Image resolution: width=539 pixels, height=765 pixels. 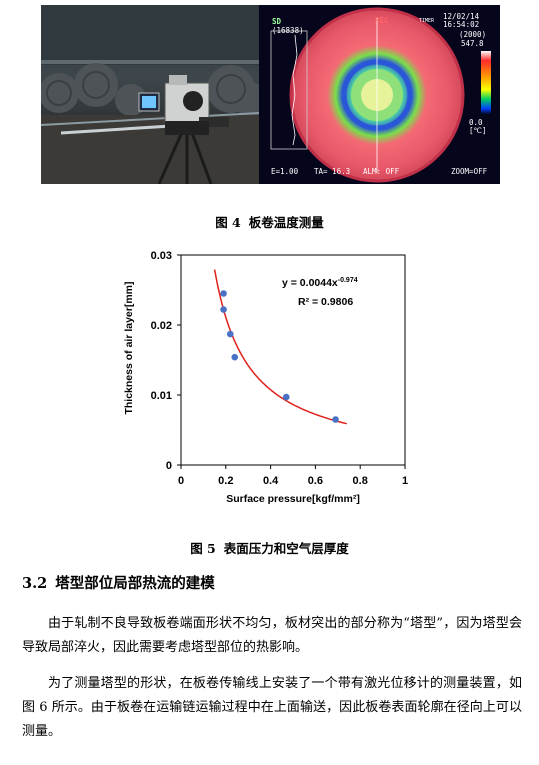 I want to click on date-readout: 12/02/14, so click(x=461, y=16).